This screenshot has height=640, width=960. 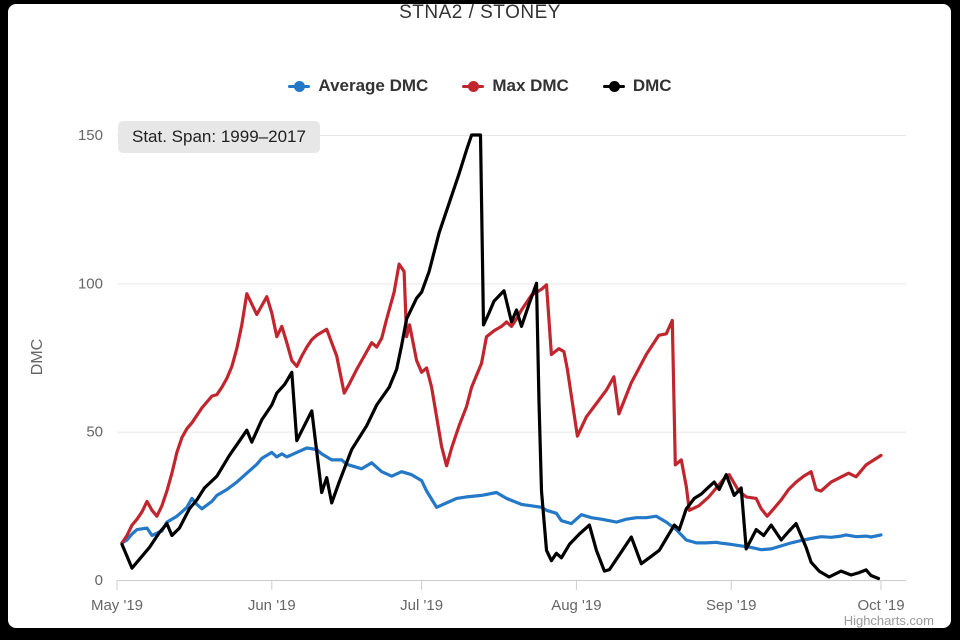 I want to click on y-axis-tick-label: 150, so click(x=90, y=135).